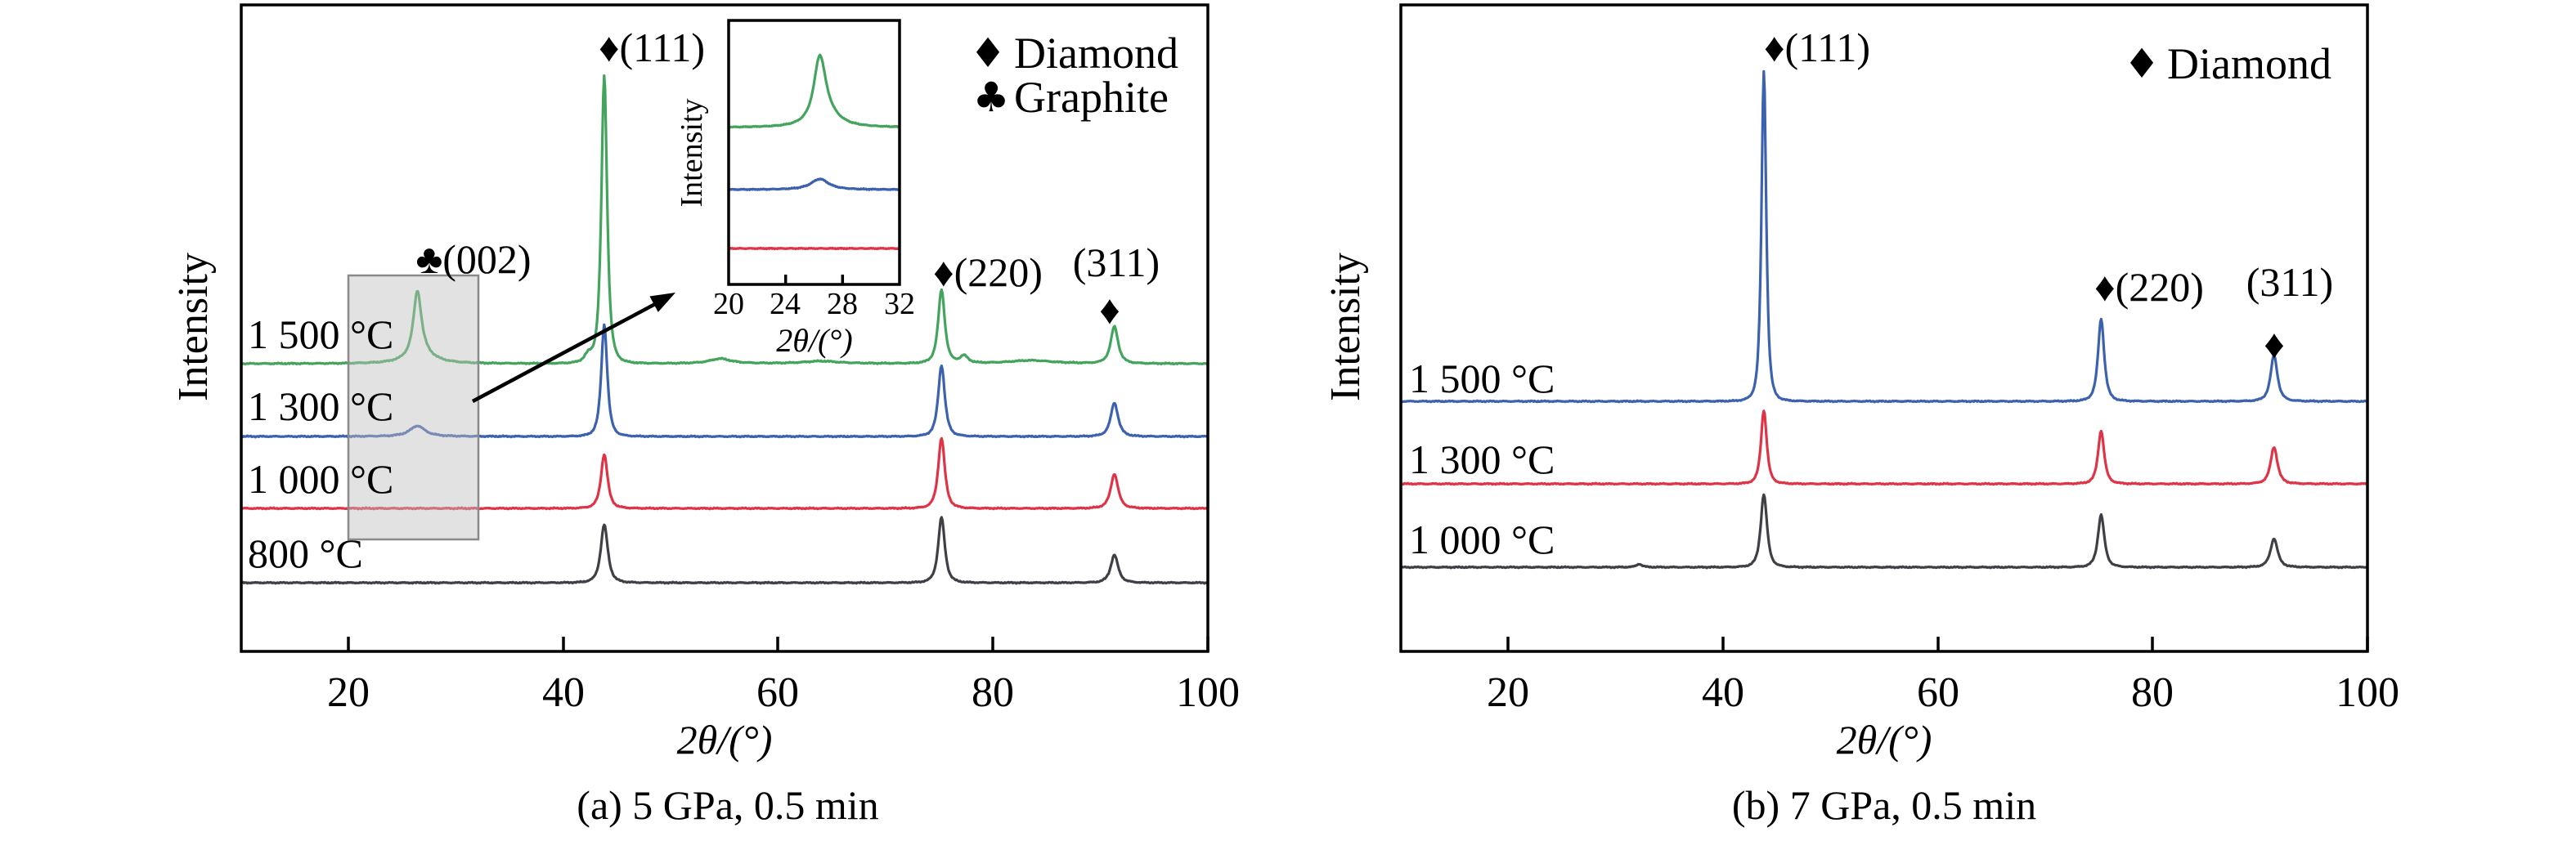 The width and height of the screenshot is (2576, 850). What do you see at coordinates (692, 153) in the screenshot?
I see `inset-yaxis-label: Intensity` at bounding box center [692, 153].